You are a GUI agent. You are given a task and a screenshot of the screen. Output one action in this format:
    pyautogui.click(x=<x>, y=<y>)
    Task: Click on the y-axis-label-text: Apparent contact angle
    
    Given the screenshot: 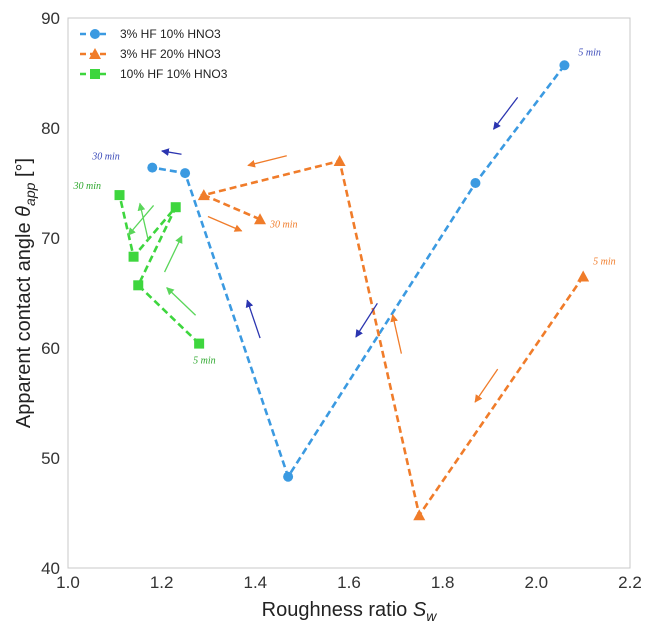 What is the action you would take?
    pyautogui.click(x=24, y=325)
    